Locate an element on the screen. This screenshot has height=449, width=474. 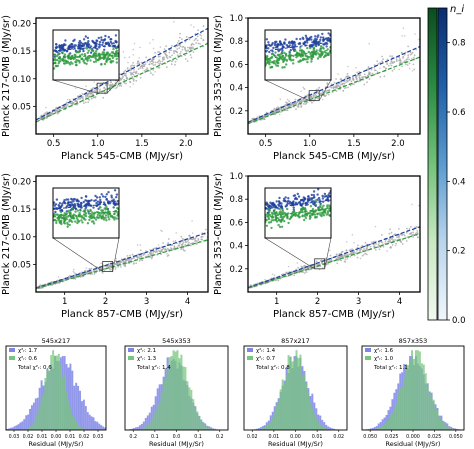
y-tick-label: 0.05 is located at coordinates (21, 107).